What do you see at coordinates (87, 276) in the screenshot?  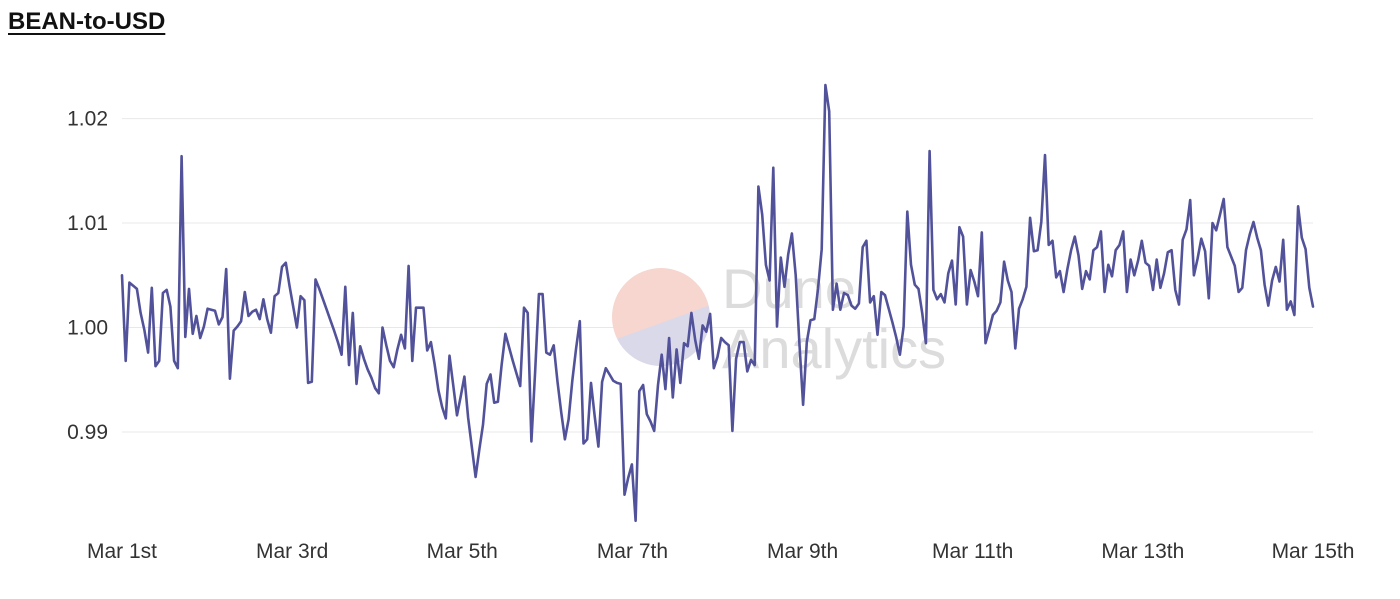 I see `y-axis: 0.99 1.00 1.01 1.02` at bounding box center [87, 276].